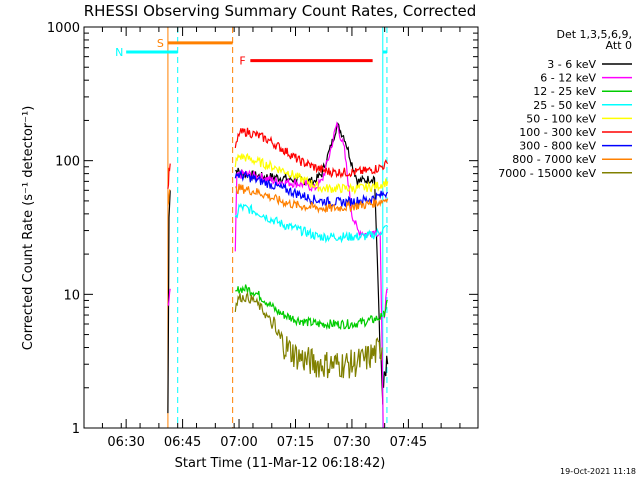 Image resolution: width=640 pixels, height=480 pixels. Describe the element at coordinates (619, 45) in the screenshot. I see `legend-header-1: Att 0` at that location.